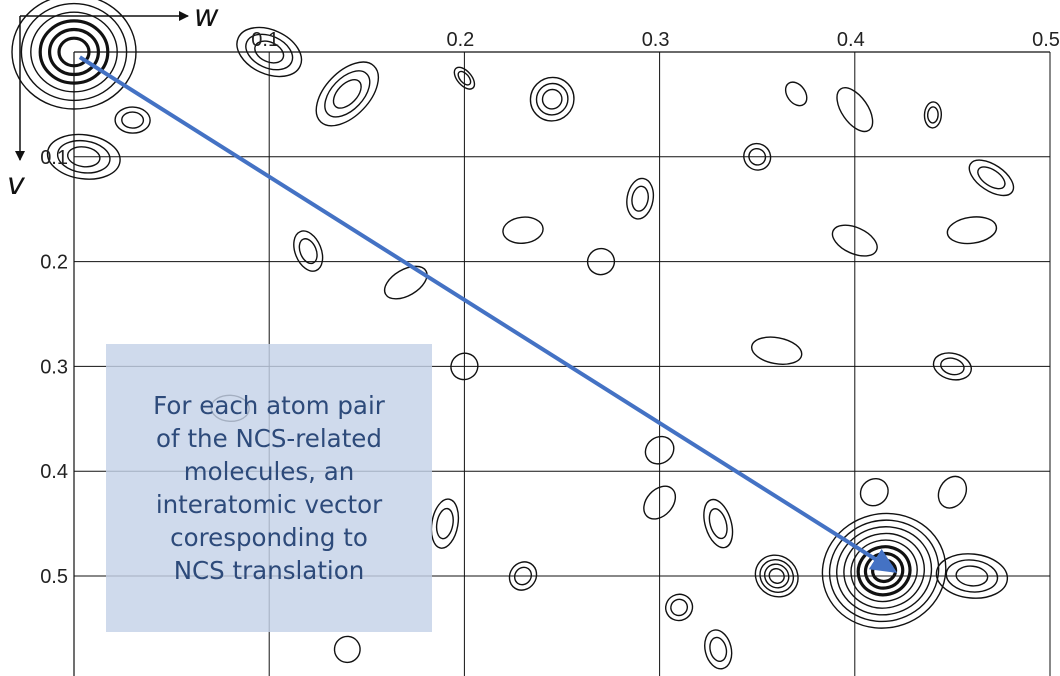  Describe the element at coordinates (269, 538) in the screenshot. I see `annotation-line-4: coresponding to` at that location.